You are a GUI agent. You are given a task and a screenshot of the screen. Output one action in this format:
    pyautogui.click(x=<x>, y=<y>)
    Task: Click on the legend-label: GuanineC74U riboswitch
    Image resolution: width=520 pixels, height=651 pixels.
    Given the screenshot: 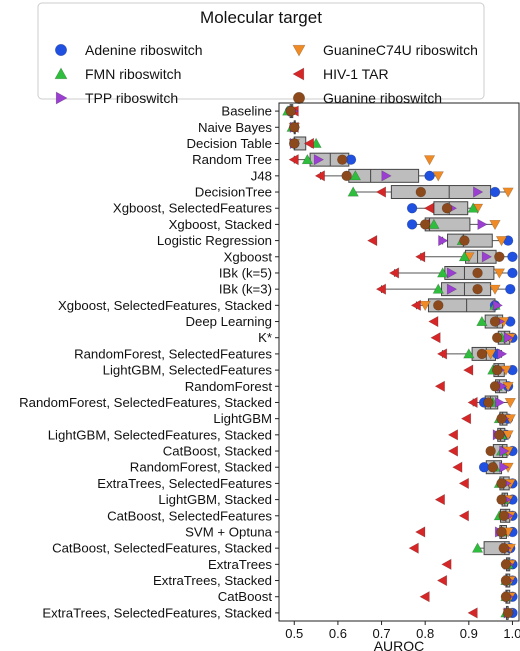 What is the action you would take?
    pyautogui.click(x=400, y=50)
    